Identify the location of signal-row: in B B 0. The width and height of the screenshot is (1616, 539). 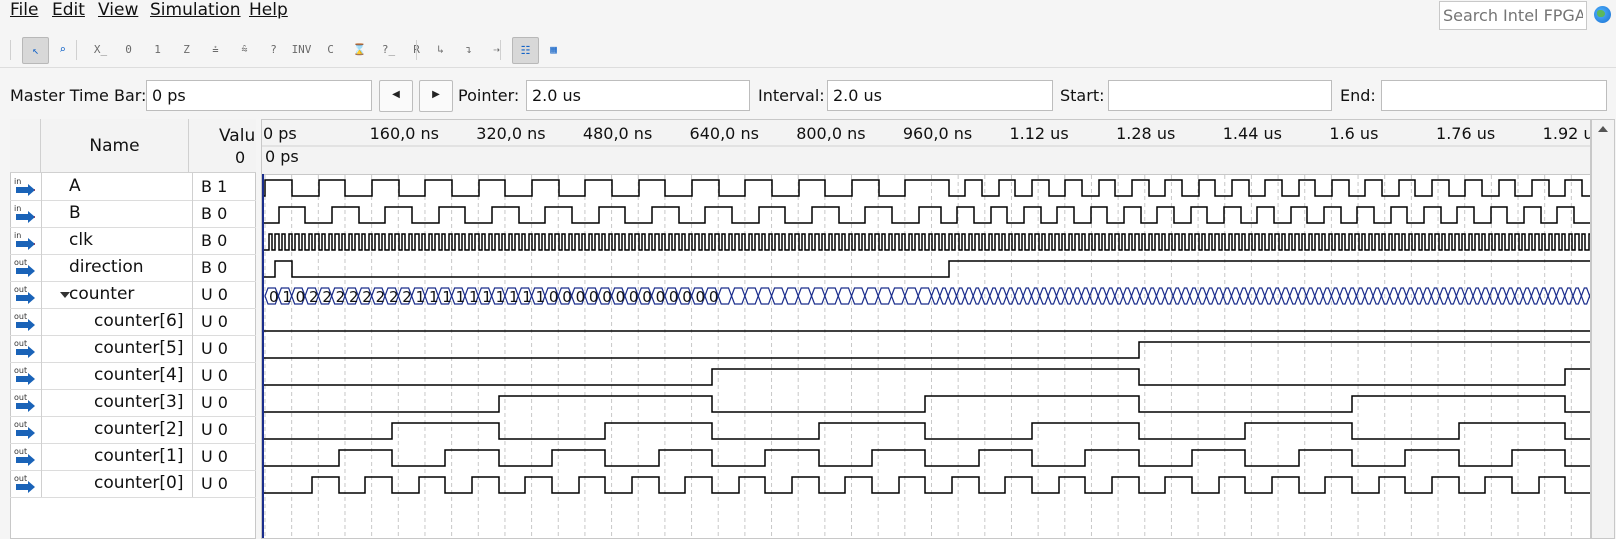
(133, 214).